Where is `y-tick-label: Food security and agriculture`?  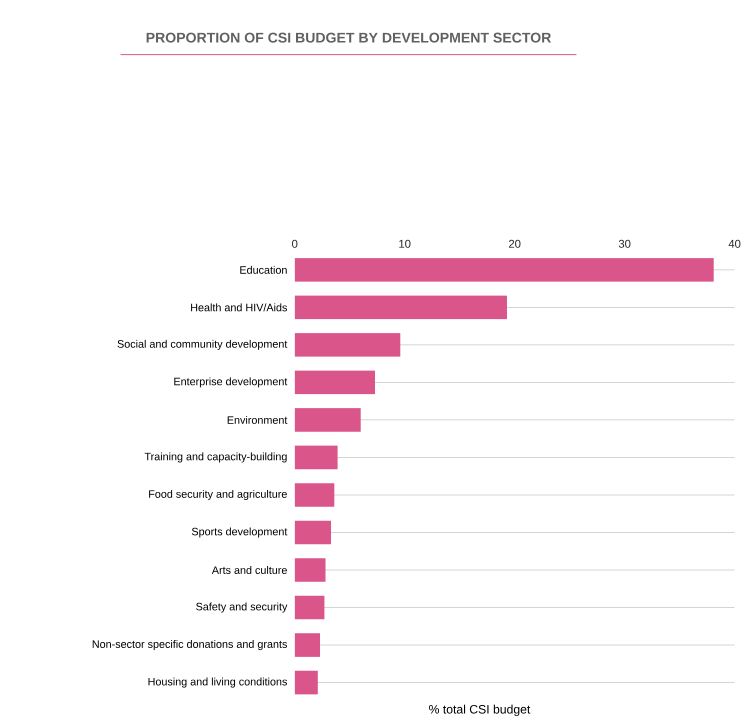
y-tick-label: Food security and agriculture is located at coordinates (218, 495).